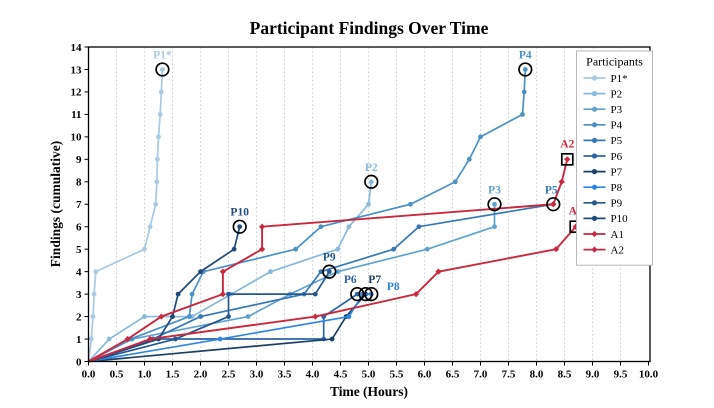 The image size is (714, 408). I want to click on endpoint-label-P7: P7, so click(374, 280).